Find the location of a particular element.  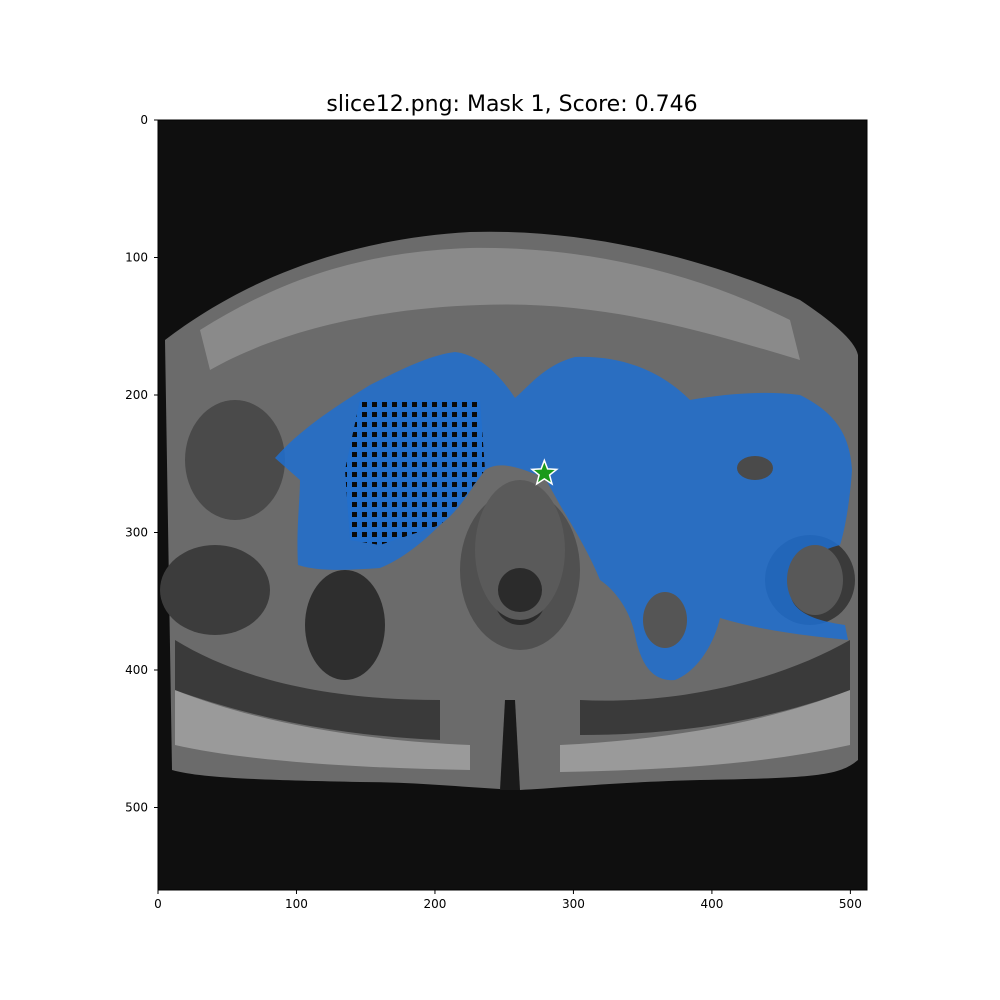

y-tick-label: 100 is located at coordinates (136, 258).